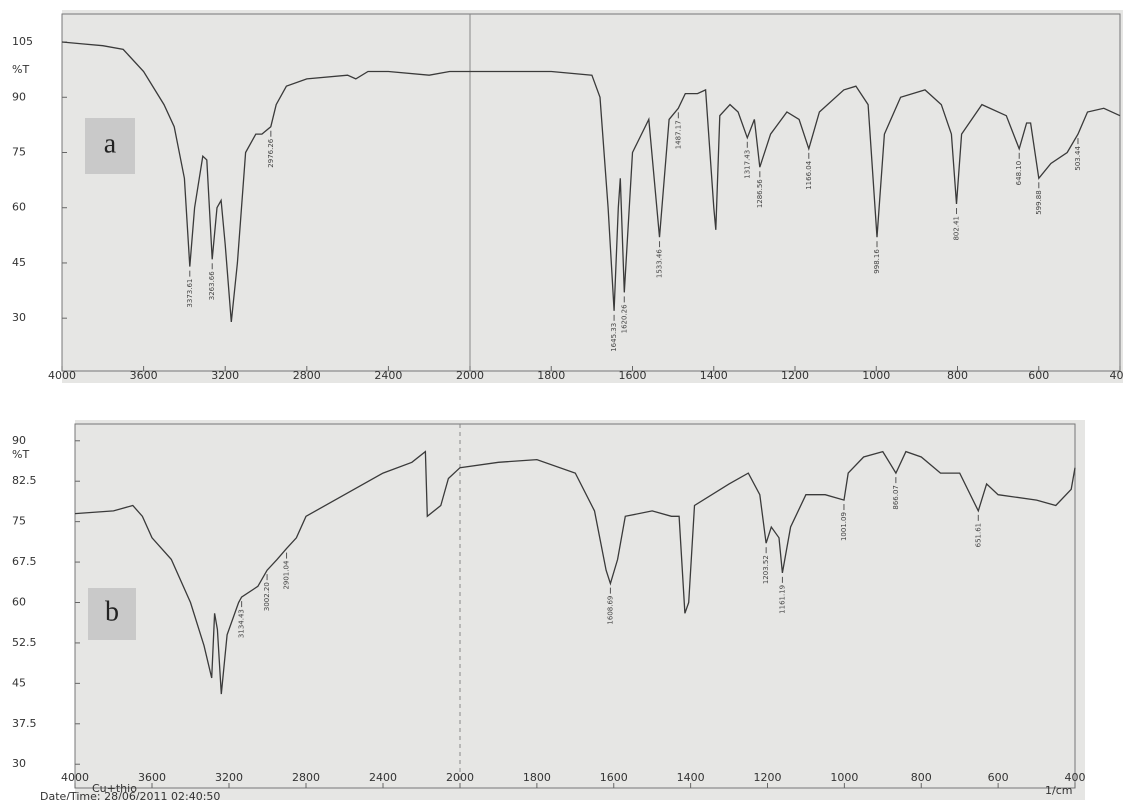 Image resolution: width=1123 pixels, height=800 pixels. What do you see at coordinates (760, 193) in the screenshot?
I see `peak-label: 1286.56` at bounding box center [760, 193].